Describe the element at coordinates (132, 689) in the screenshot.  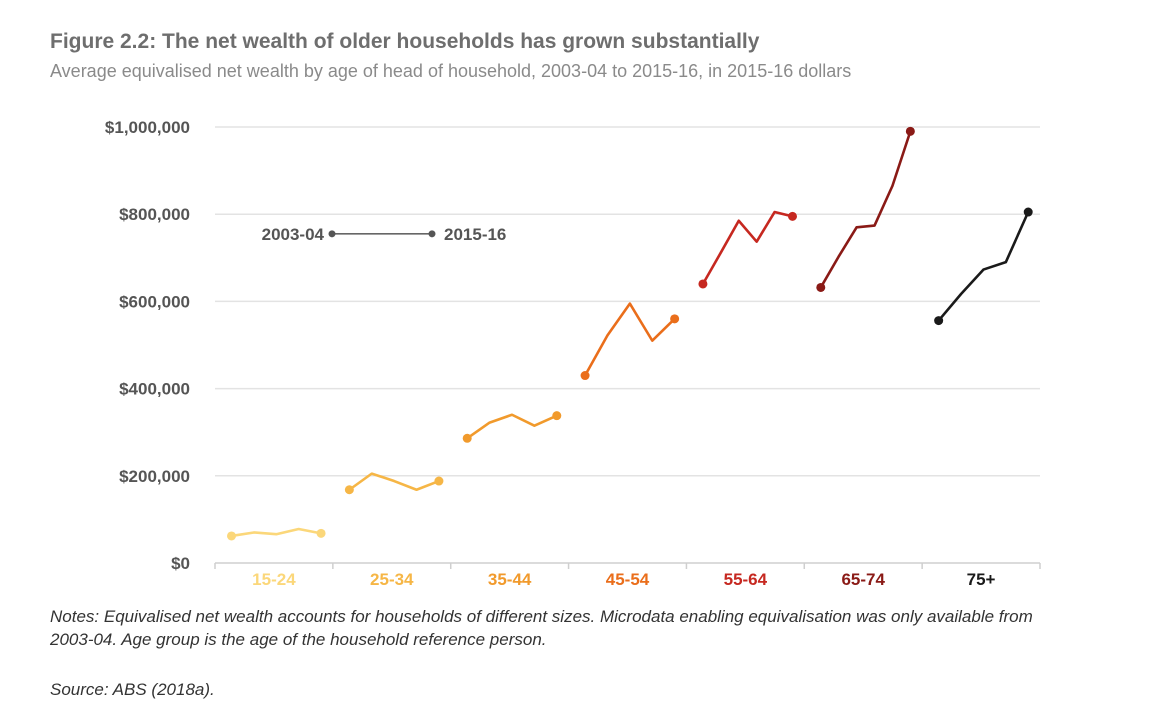
I see `chart-source: Source: ABS (2018a).` at that location.